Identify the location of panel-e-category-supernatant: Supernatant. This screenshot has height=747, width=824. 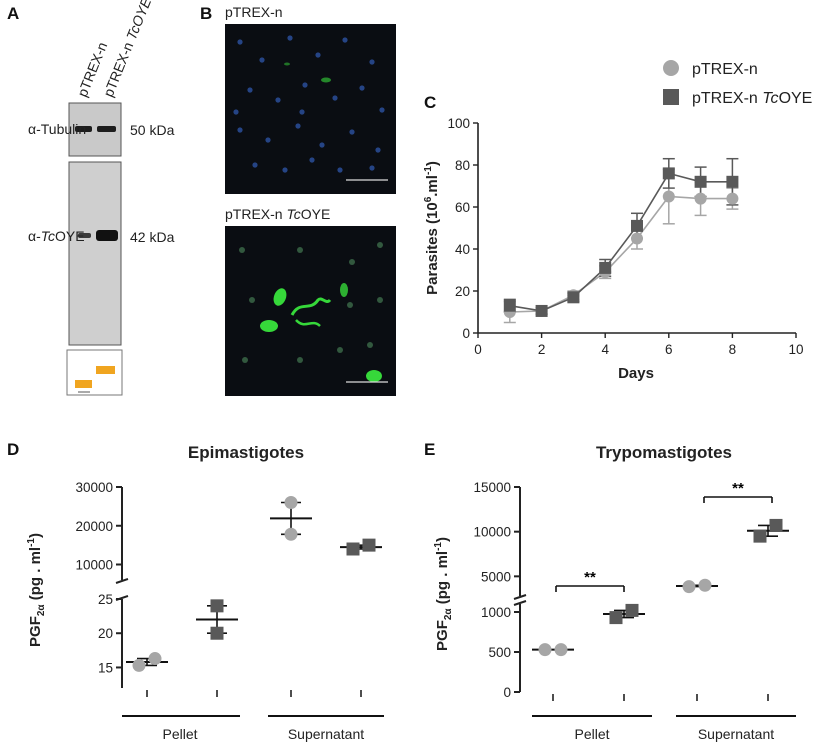
(736, 734).